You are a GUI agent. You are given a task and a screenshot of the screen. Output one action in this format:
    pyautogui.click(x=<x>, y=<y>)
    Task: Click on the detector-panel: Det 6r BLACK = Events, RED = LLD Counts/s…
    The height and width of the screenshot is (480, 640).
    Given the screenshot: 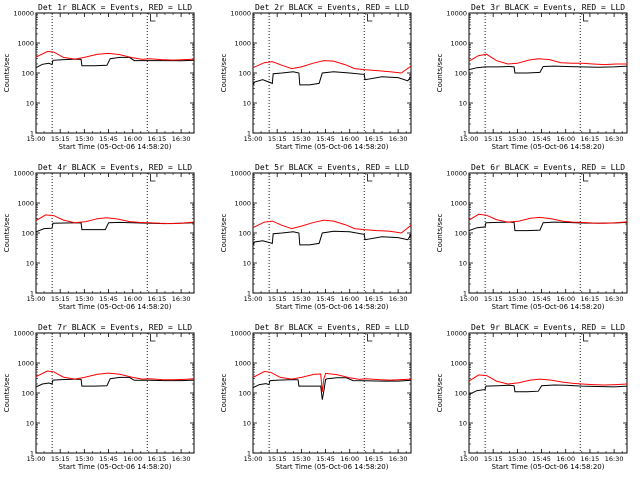 What is the action you would take?
    pyautogui.click(x=532, y=237)
    